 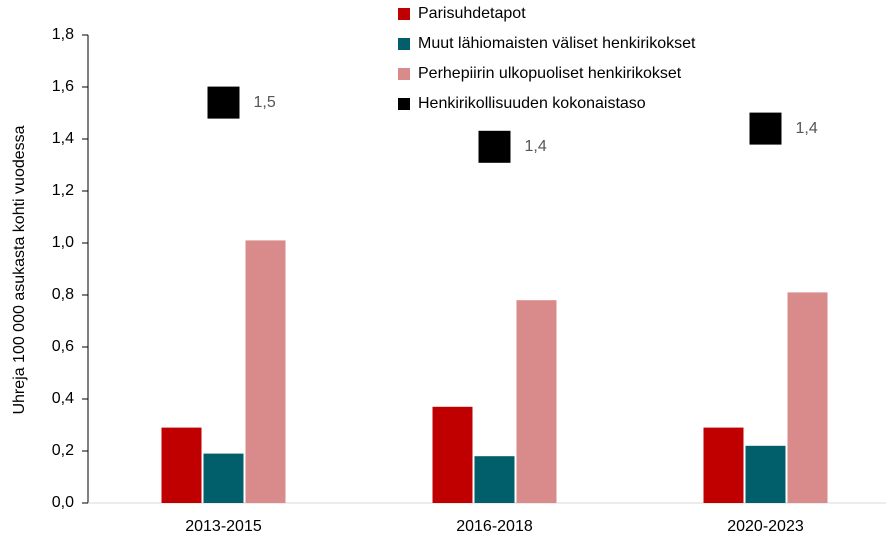 I want to click on y-tick-label: 1,0, so click(x=63, y=242).